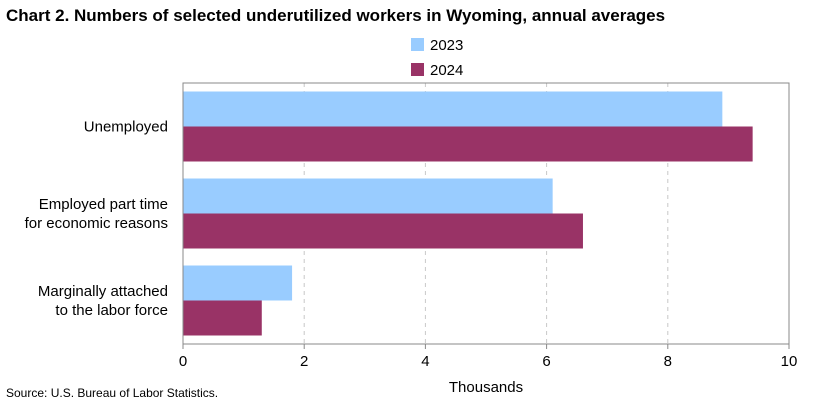  What do you see at coordinates (486, 387) in the screenshot?
I see `x-axis-label: Thousands` at bounding box center [486, 387].